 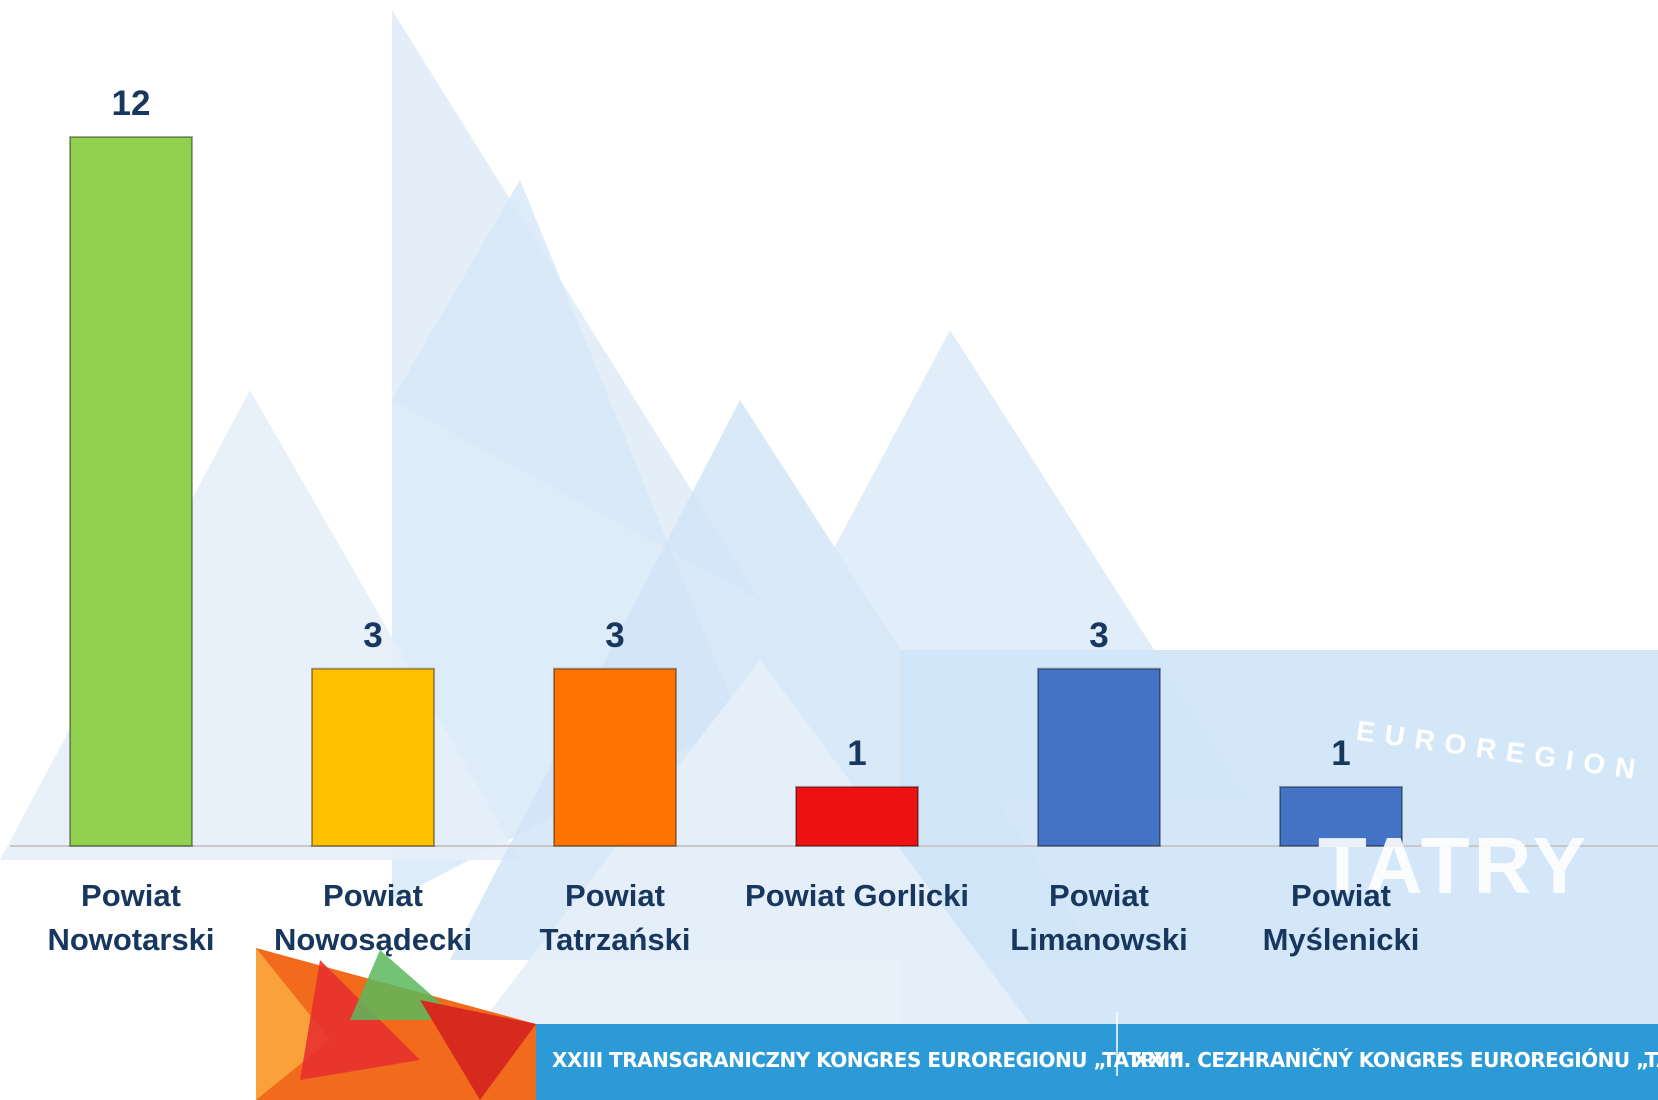 I want to click on banner-art, so click(x=957, y=1024).